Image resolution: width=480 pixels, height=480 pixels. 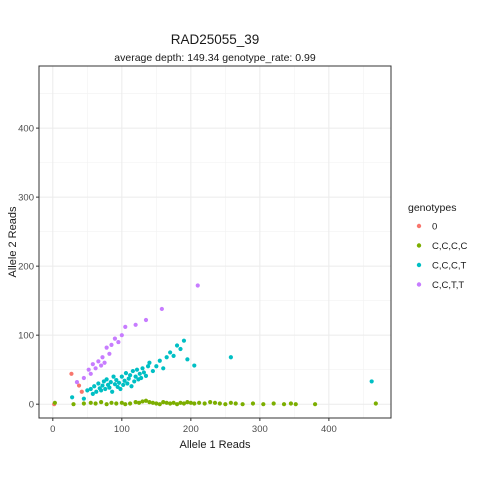 I want to click on y-tick-label-2: 200, so click(x=26, y=267).